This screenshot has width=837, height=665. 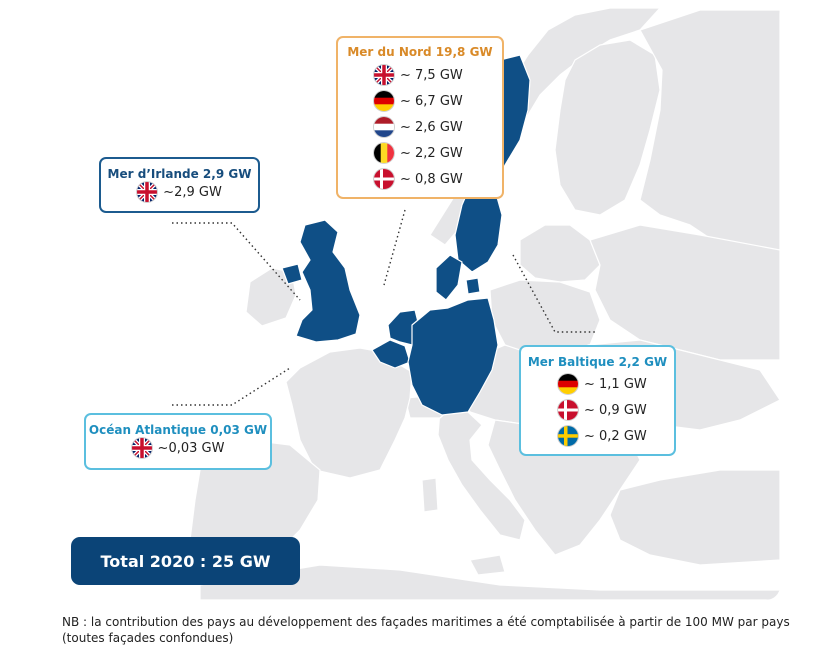 I want to click on irish-sea-callout: Mer d’Irlande 2,9 GW ~2,9 GW, so click(x=179, y=185).